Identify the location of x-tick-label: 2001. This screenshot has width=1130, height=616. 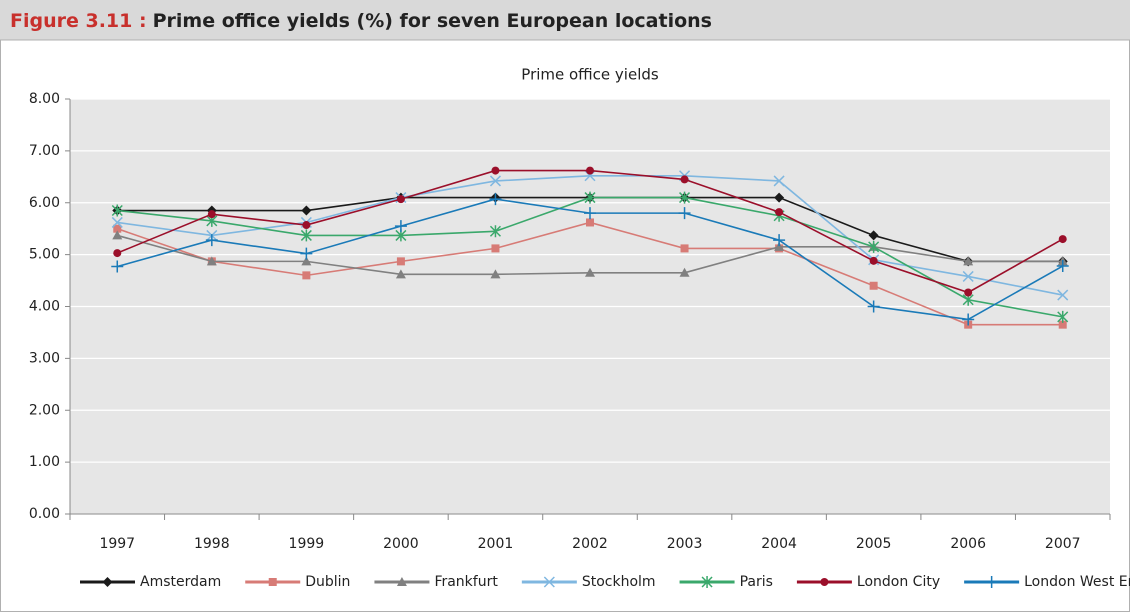
(496, 544).